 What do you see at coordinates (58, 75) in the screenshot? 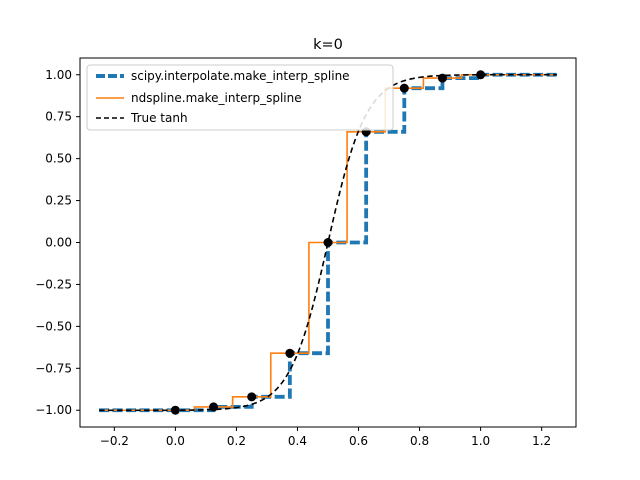
I see `y-tick-label: 1.00` at bounding box center [58, 75].